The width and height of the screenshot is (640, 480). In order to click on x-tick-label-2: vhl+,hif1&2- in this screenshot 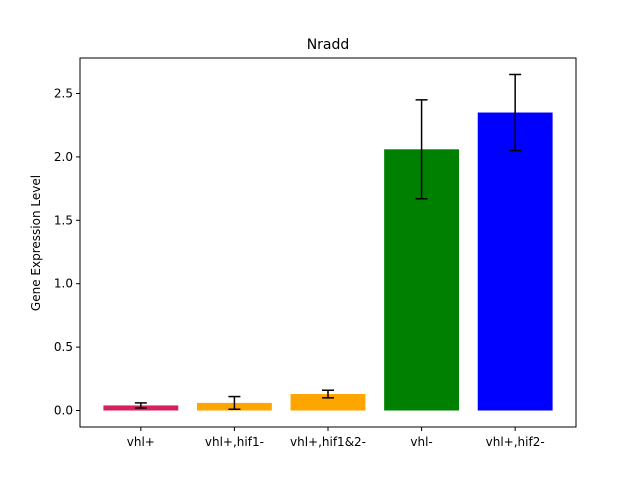, I will do `click(328, 442)`.